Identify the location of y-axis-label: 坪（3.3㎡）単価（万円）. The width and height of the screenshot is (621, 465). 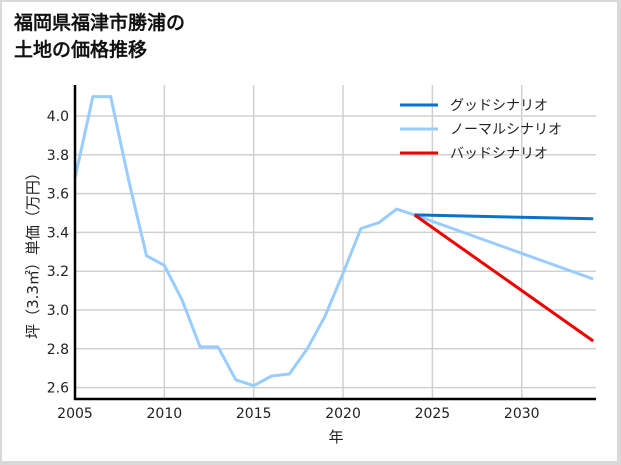
(33, 252).